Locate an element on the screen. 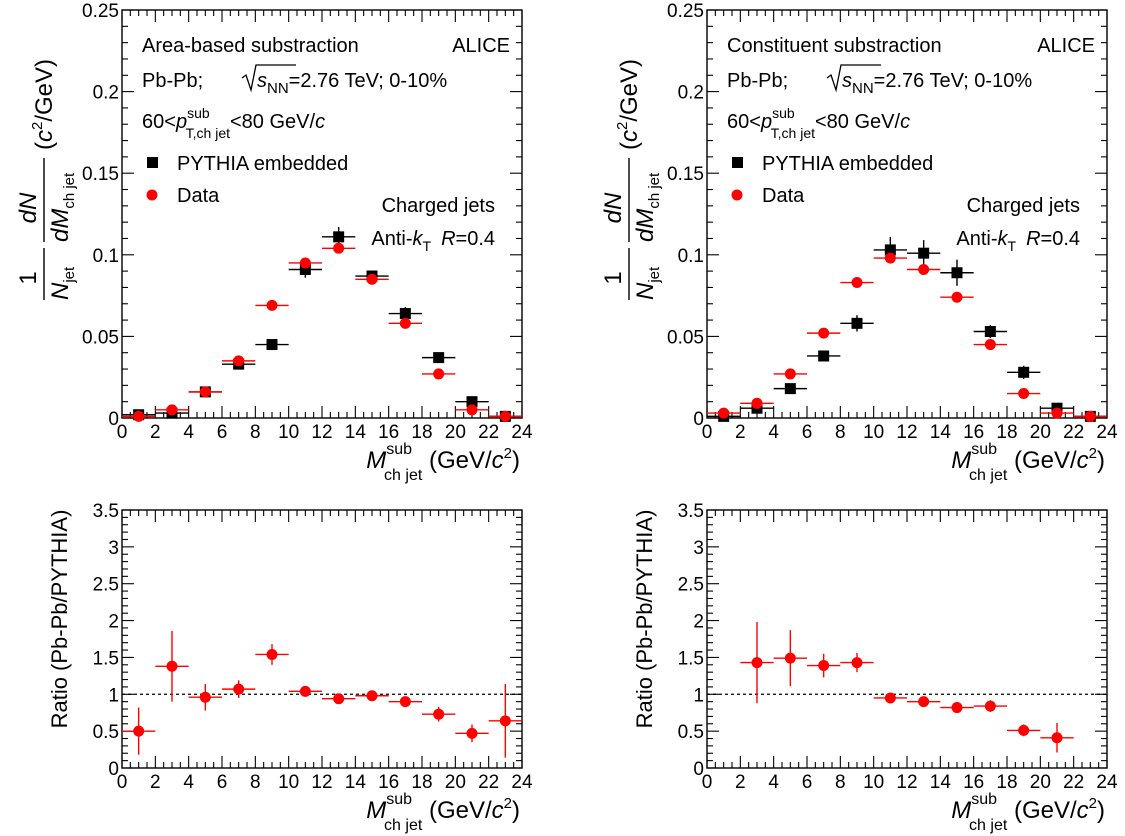  collision-system: Pb-Pb; sNN=2.76 TeV; 0-10% is located at coordinates (294, 83).